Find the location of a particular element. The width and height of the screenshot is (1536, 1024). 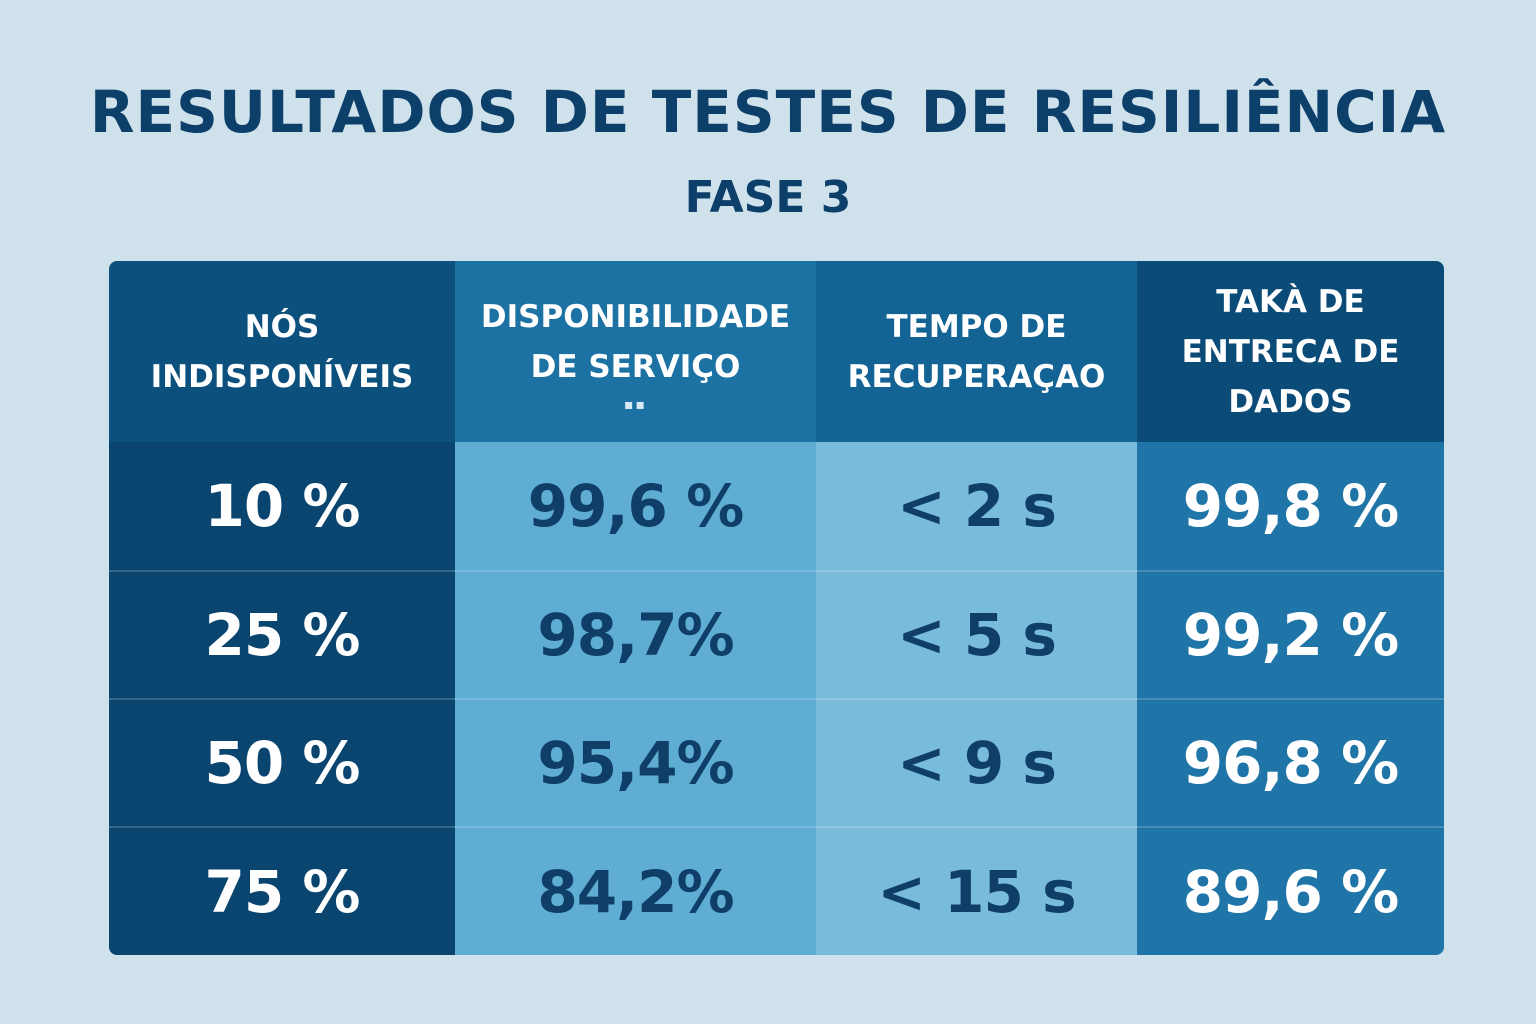

header-disponibilidade: DISPONIBILIDADE DE SERVIÇO ▪▪ is located at coordinates (635, 351).